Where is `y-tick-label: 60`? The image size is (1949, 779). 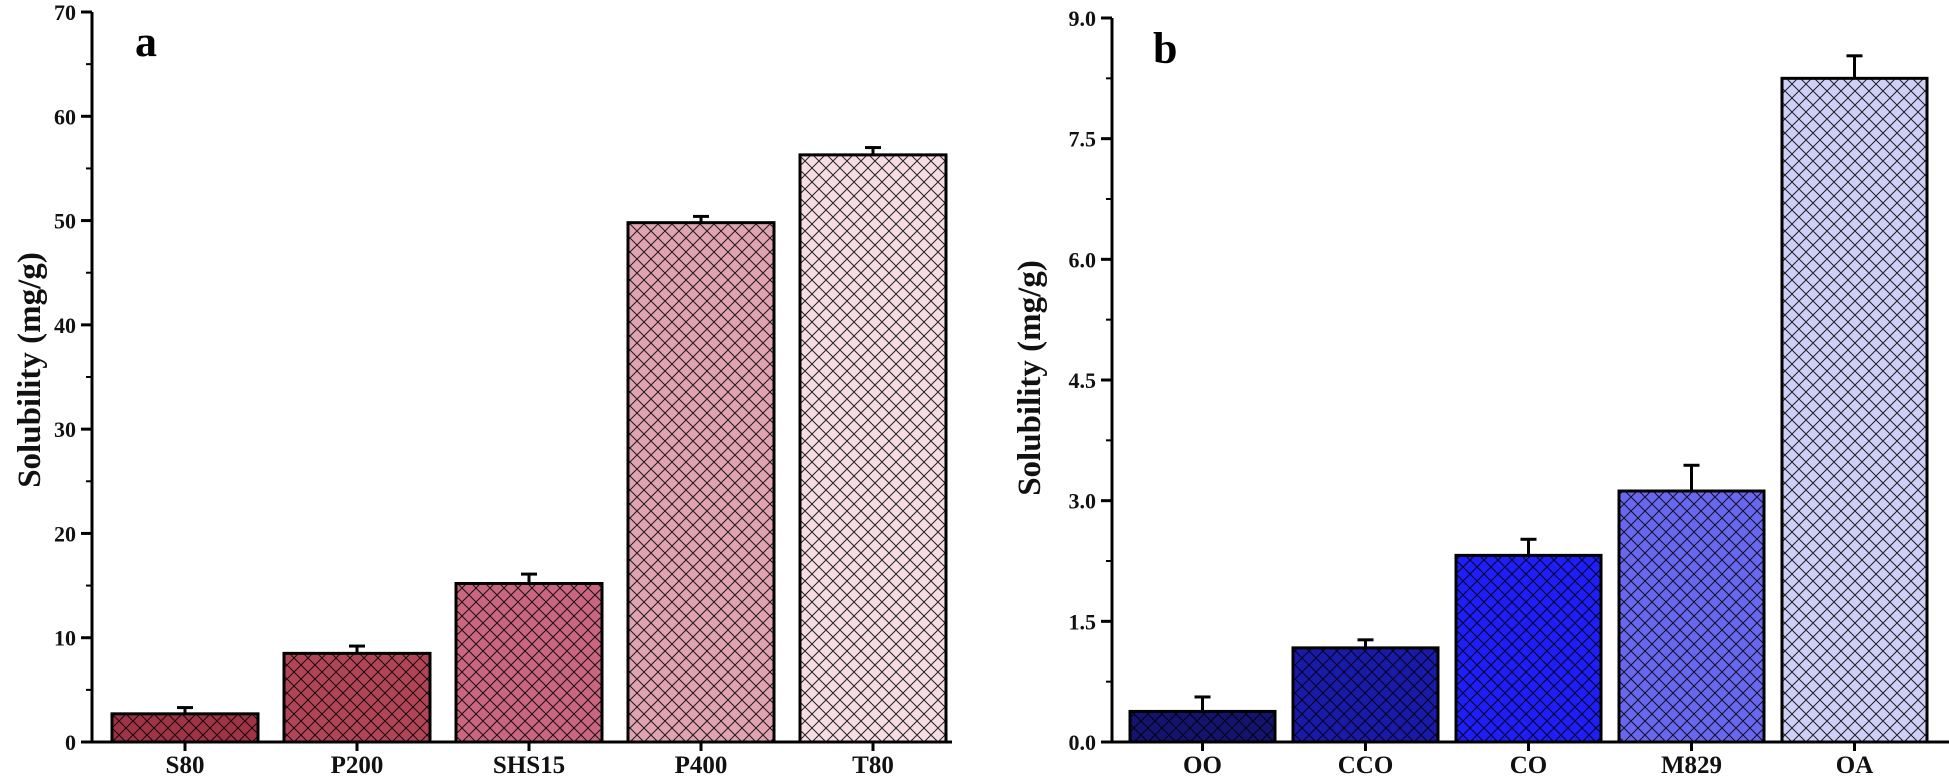
y-tick-label: 60 is located at coordinates (65, 116).